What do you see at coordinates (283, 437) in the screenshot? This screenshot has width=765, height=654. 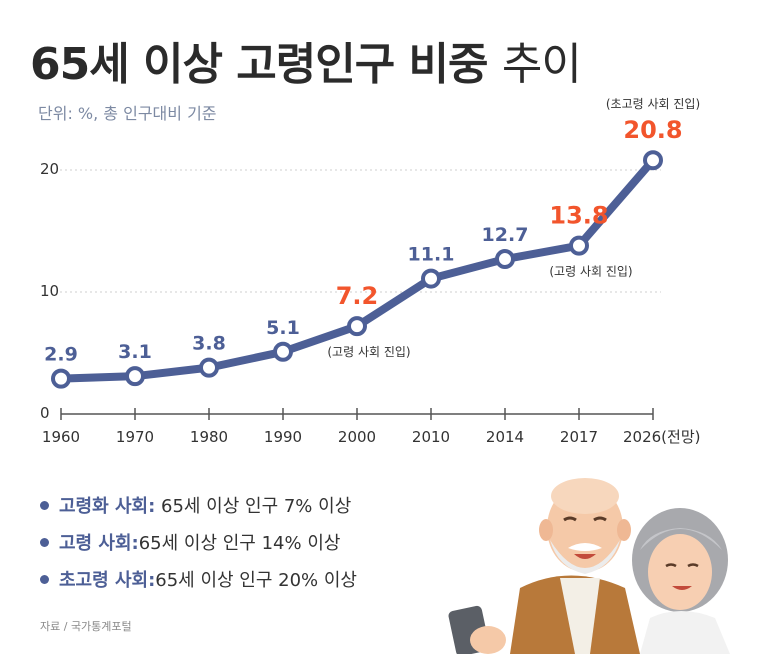 I see `x-tick-label: 1990` at bounding box center [283, 437].